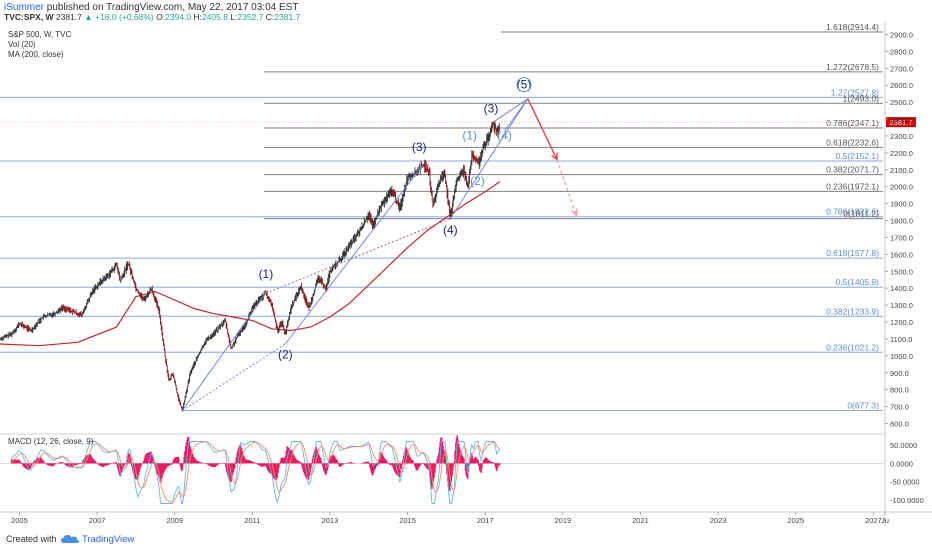 This screenshot has height=550, width=932. Describe the element at coordinates (901, 221) in the screenshot. I see `price-axis-tick: 1800.0` at that location.